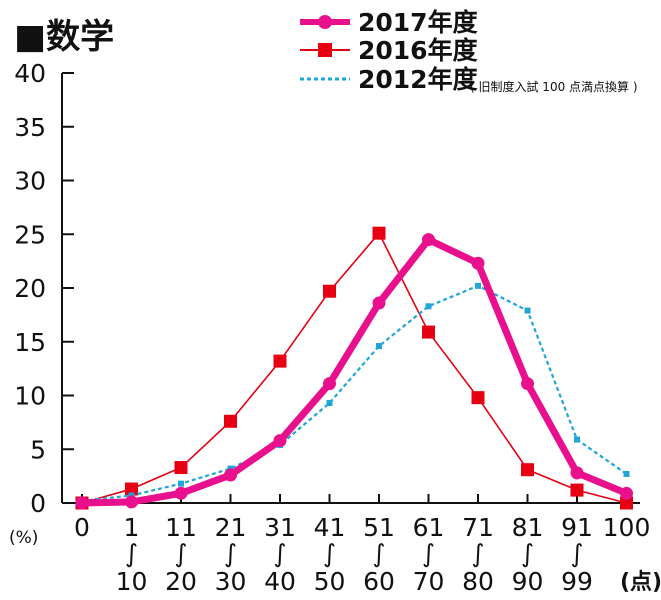 The height and width of the screenshot is (600, 661). I want to click on x-tick-label-top: 1, so click(132, 527).